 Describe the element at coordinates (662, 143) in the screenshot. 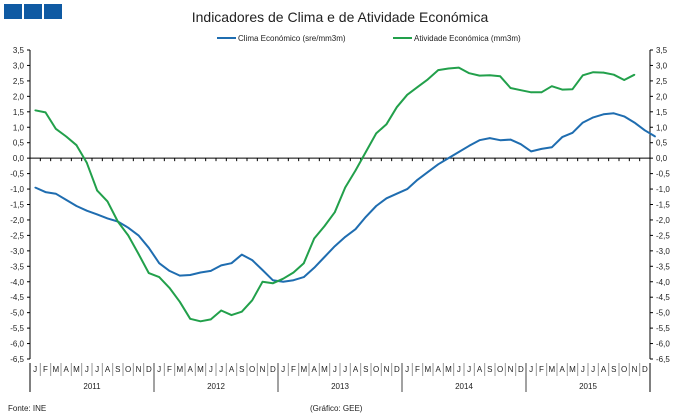

I see `y-tick-label-right: 0,5` at that location.